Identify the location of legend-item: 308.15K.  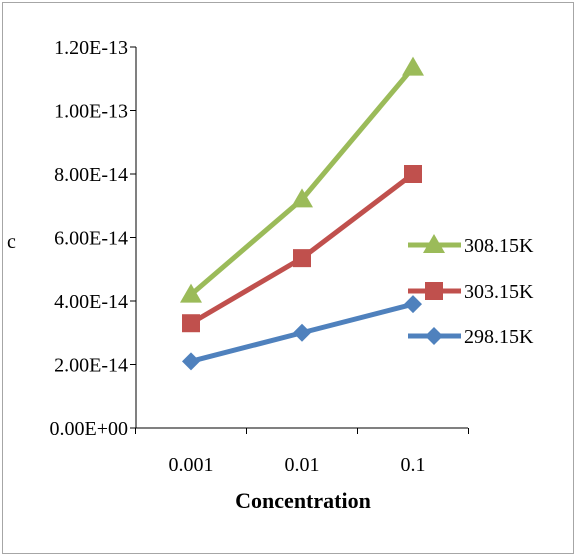
(471, 245).